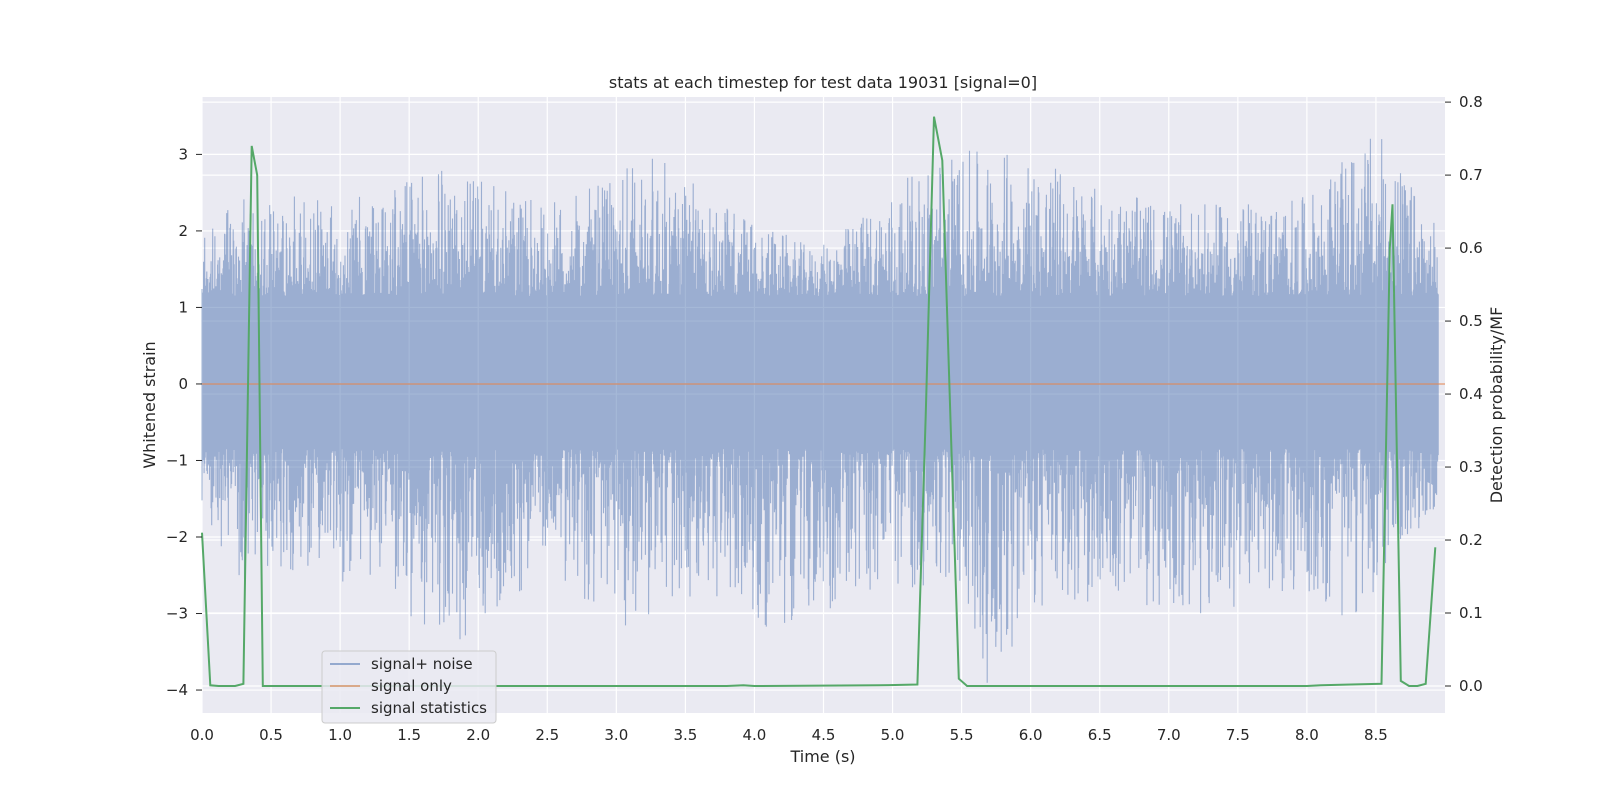 Image resolution: width=1600 pixels, height=800 pixels. Describe the element at coordinates (616, 735) in the screenshot. I see `x-tick-label-6: 3.0` at that location.